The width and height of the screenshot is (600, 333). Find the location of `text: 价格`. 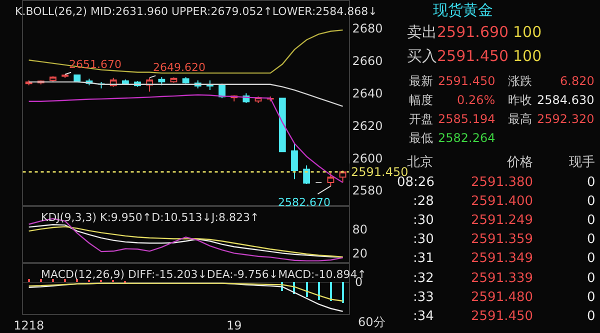

text: 价格 is located at coordinates (519, 162).